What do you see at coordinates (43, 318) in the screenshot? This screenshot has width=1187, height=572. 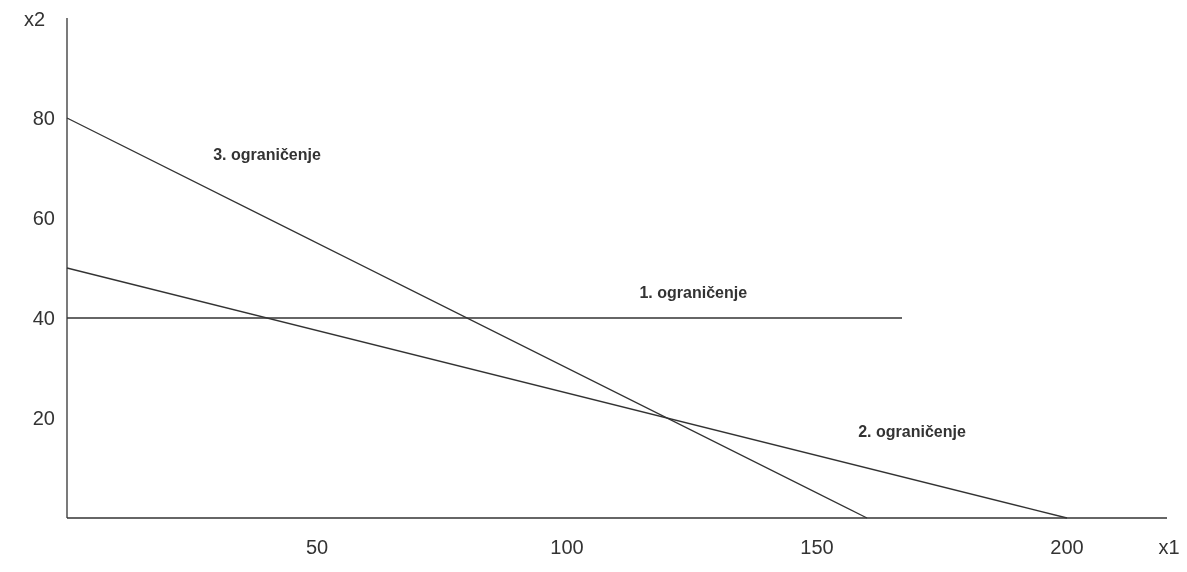 I see `y-tick-label: 40` at bounding box center [43, 318].